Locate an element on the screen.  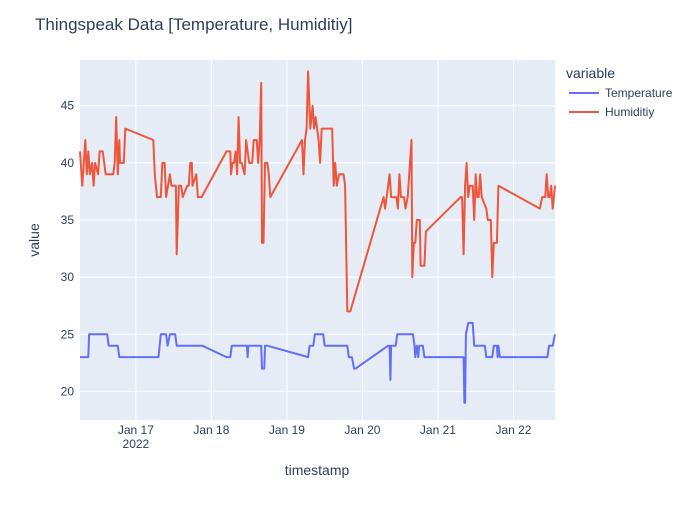
legend: variable Temperature Humiditiy is located at coordinates (619, 92).